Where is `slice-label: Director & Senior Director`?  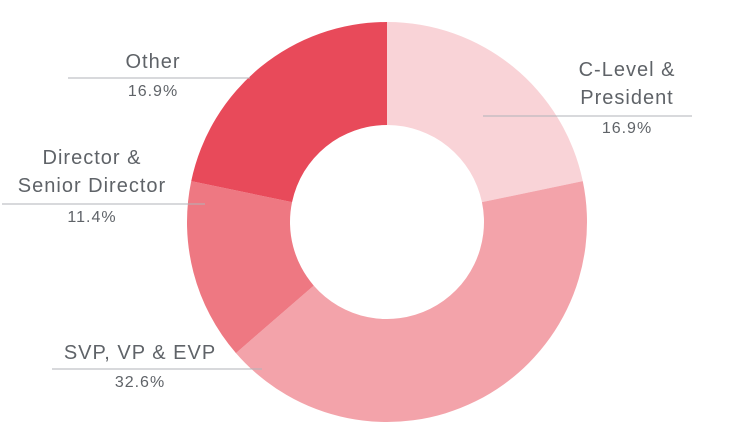
slice-label: Director & Senior Director is located at coordinates (92, 172).